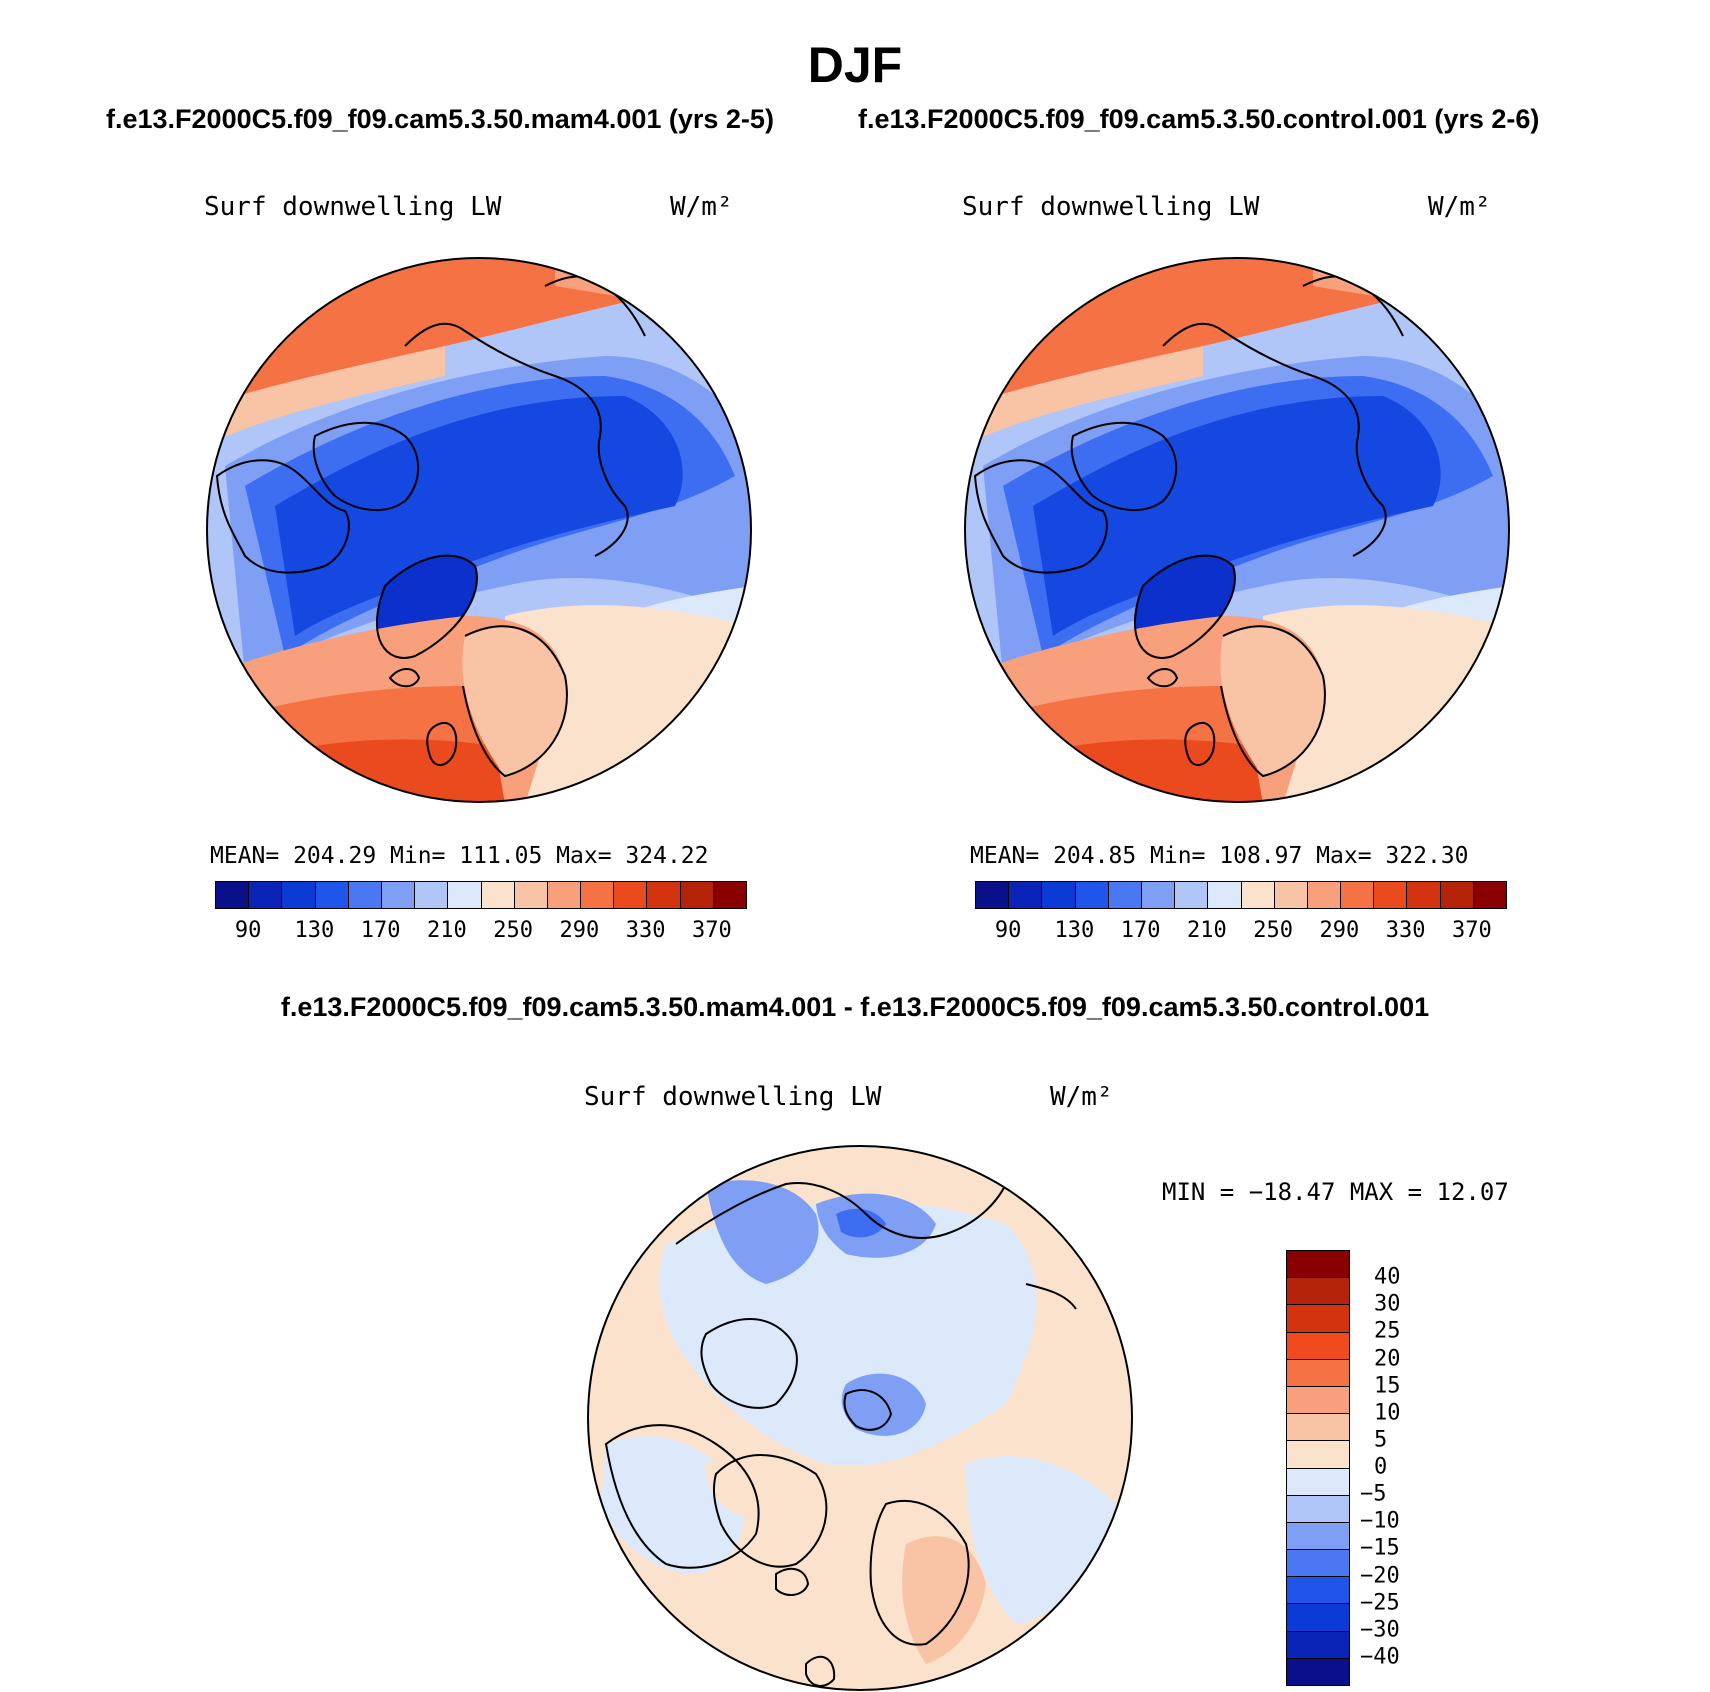 This screenshot has height=1692, width=1710. Describe the element at coordinates (353, 207) in the screenshot. I see `panel-a-variable: Surf downwelling LW` at that location.